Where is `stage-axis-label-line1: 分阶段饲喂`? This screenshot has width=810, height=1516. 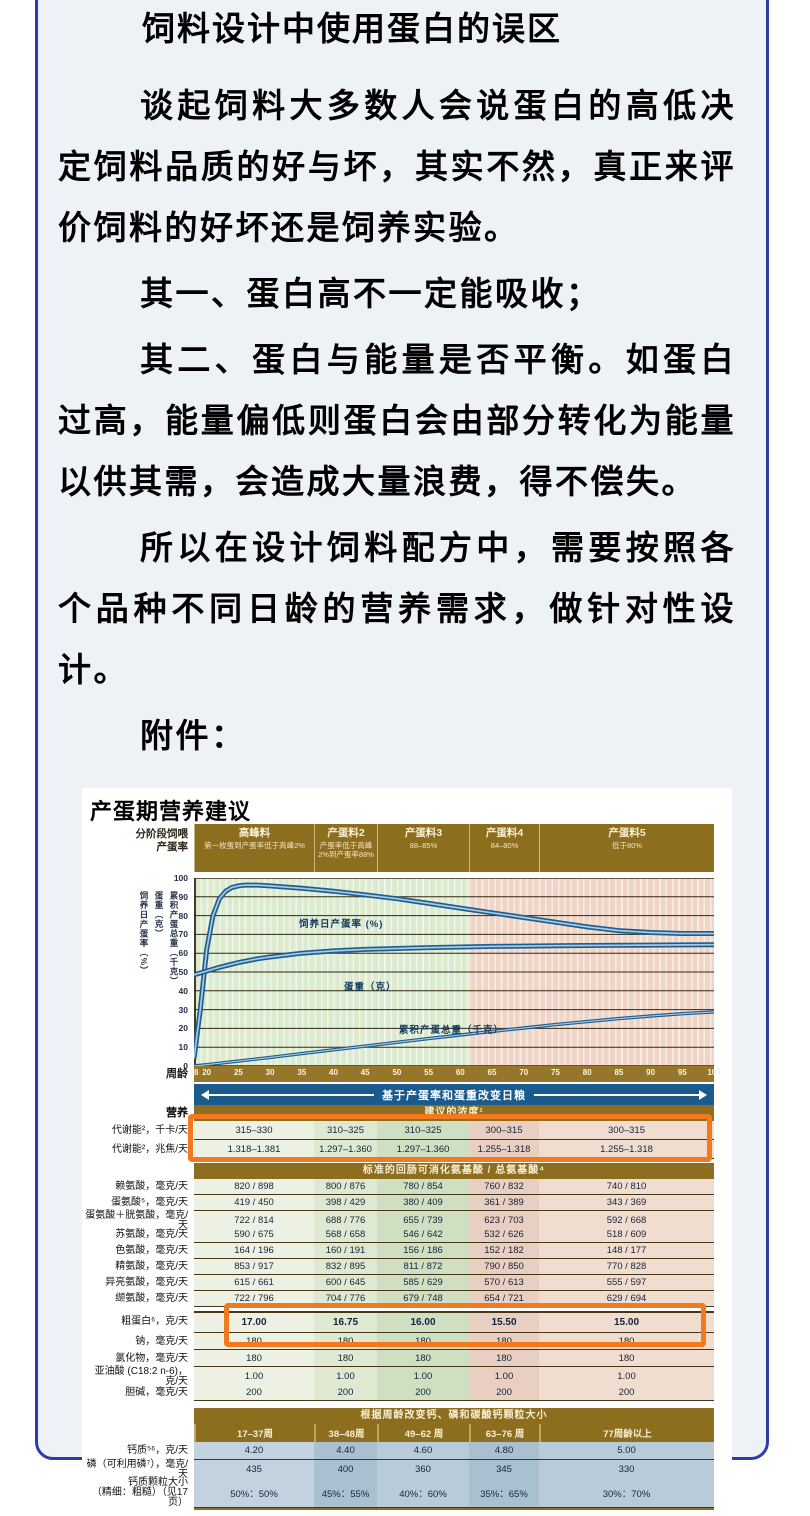
stage-axis-label-line1: 分阶段饲喂 is located at coordinates (162, 834).